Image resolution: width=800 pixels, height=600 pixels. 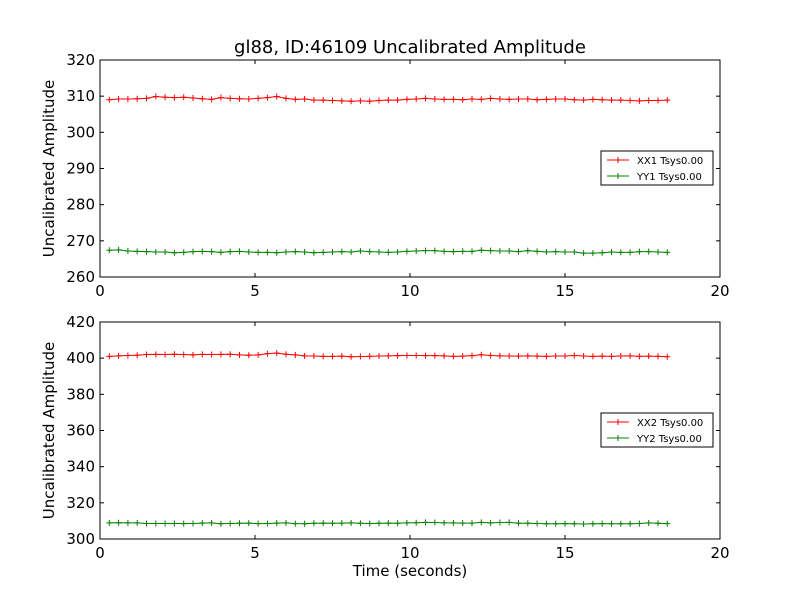 I want to click on top-legend-box, so click(x=657, y=168).